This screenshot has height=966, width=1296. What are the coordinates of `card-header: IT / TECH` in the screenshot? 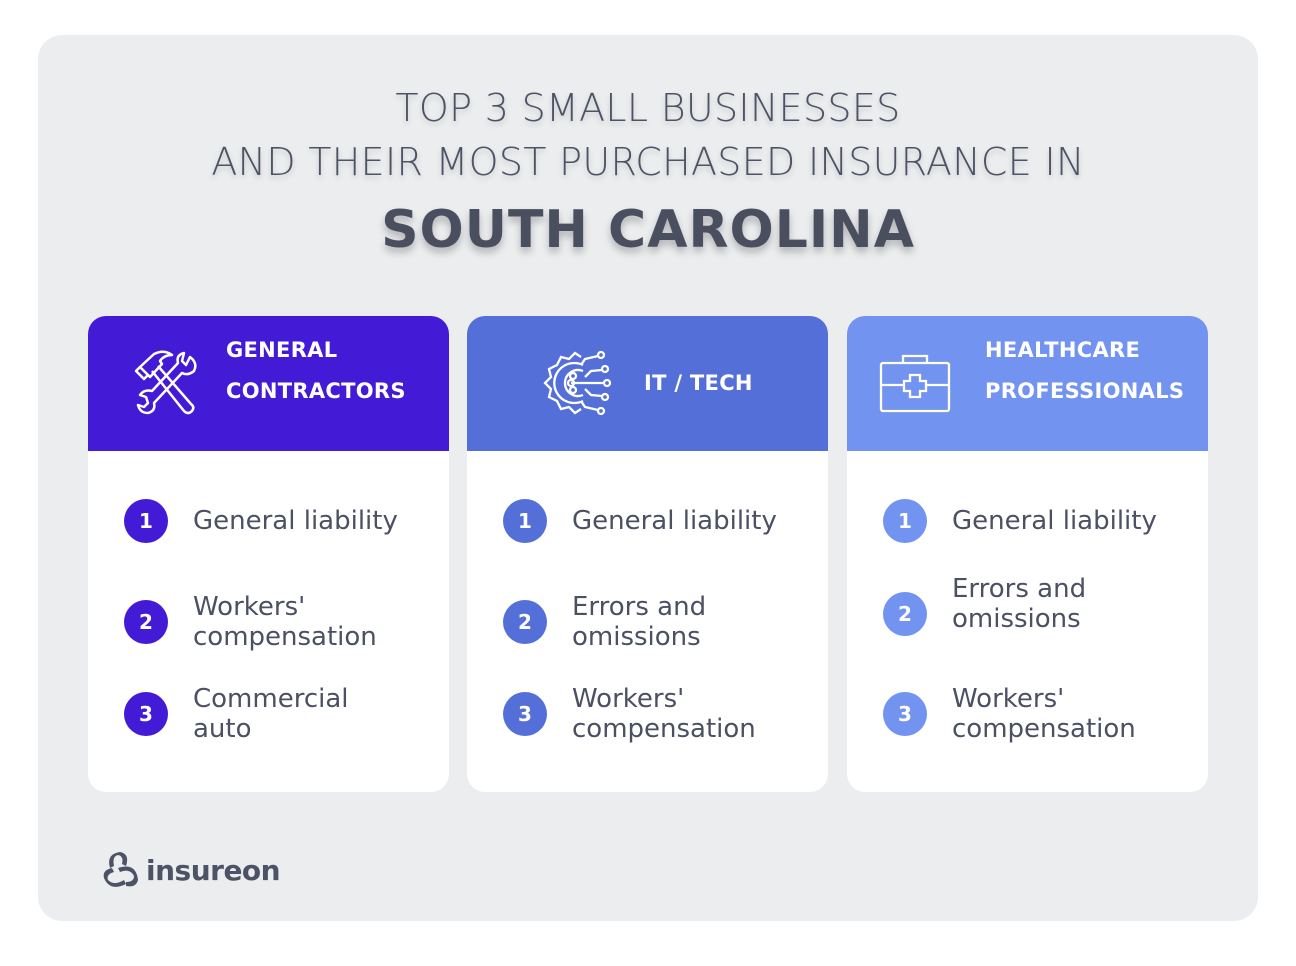 It's located at (647, 383).